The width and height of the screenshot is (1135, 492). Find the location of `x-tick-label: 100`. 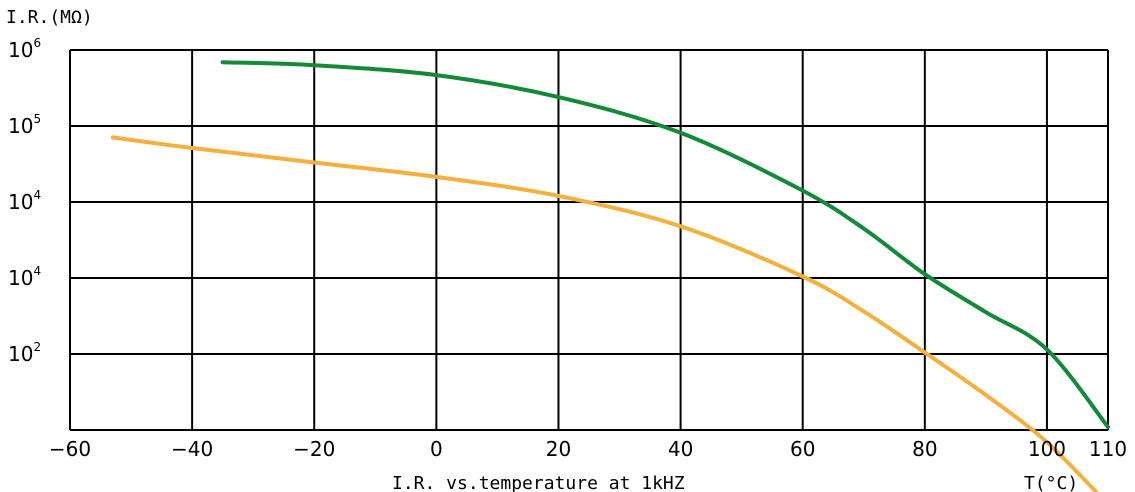

x-tick-label: 100 is located at coordinates (1047, 449).